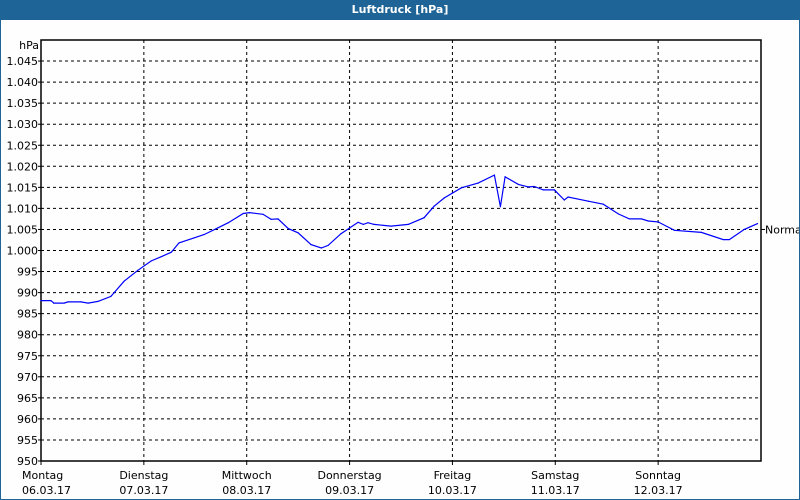 The image size is (800, 500). Describe the element at coordinates (29, 45) in the screenshot. I see `y-axis-unit-label: hPa` at that location.